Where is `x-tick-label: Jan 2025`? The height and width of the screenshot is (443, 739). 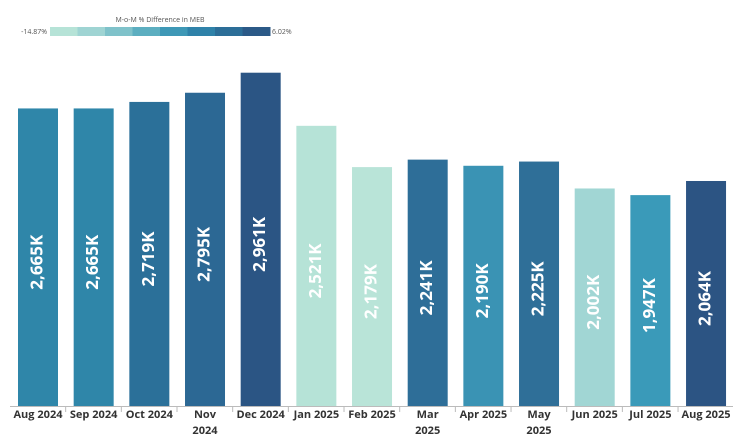
x-tick-label: Jan 2025 is located at coordinates (316, 414).